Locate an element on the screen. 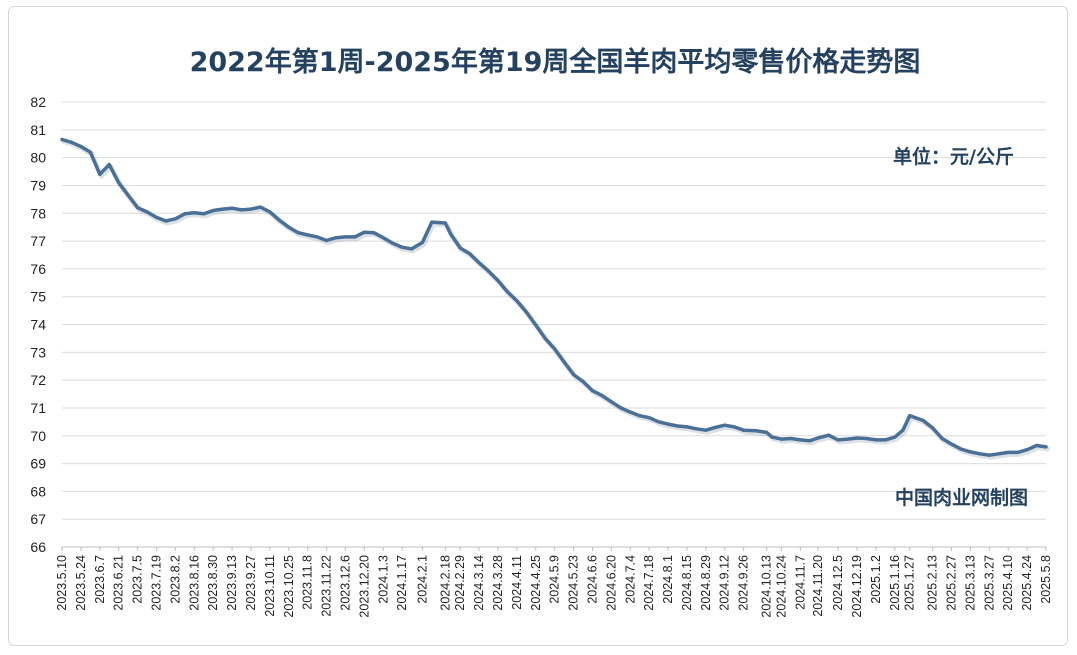 The height and width of the screenshot is (655, 1077). y-tick-label: 82 is located at coordinates (38, 102).